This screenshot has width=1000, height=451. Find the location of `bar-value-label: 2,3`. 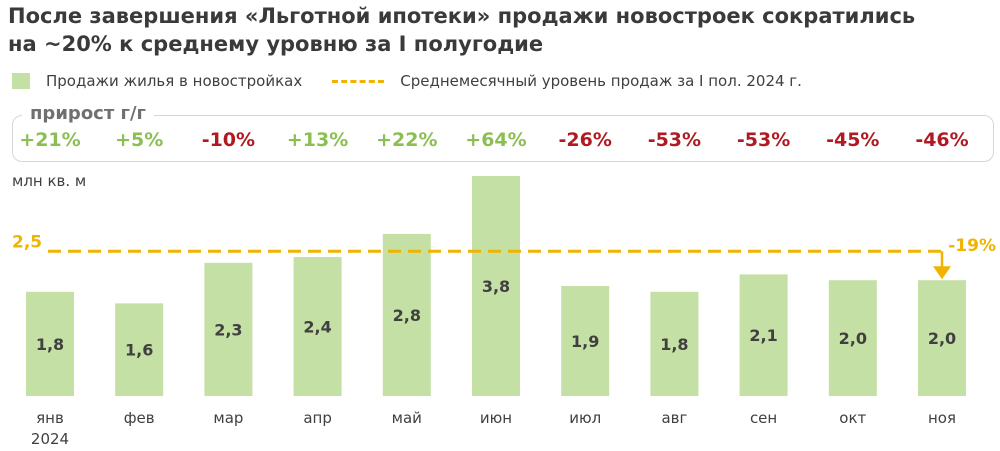

bar-value-label: 2,3 is located at coordinates (228, 329).